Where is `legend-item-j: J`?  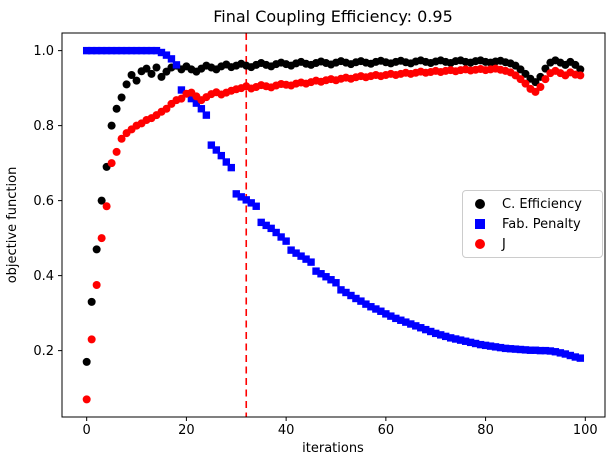
legend-item-j: J is located at coordinates (532, 244).